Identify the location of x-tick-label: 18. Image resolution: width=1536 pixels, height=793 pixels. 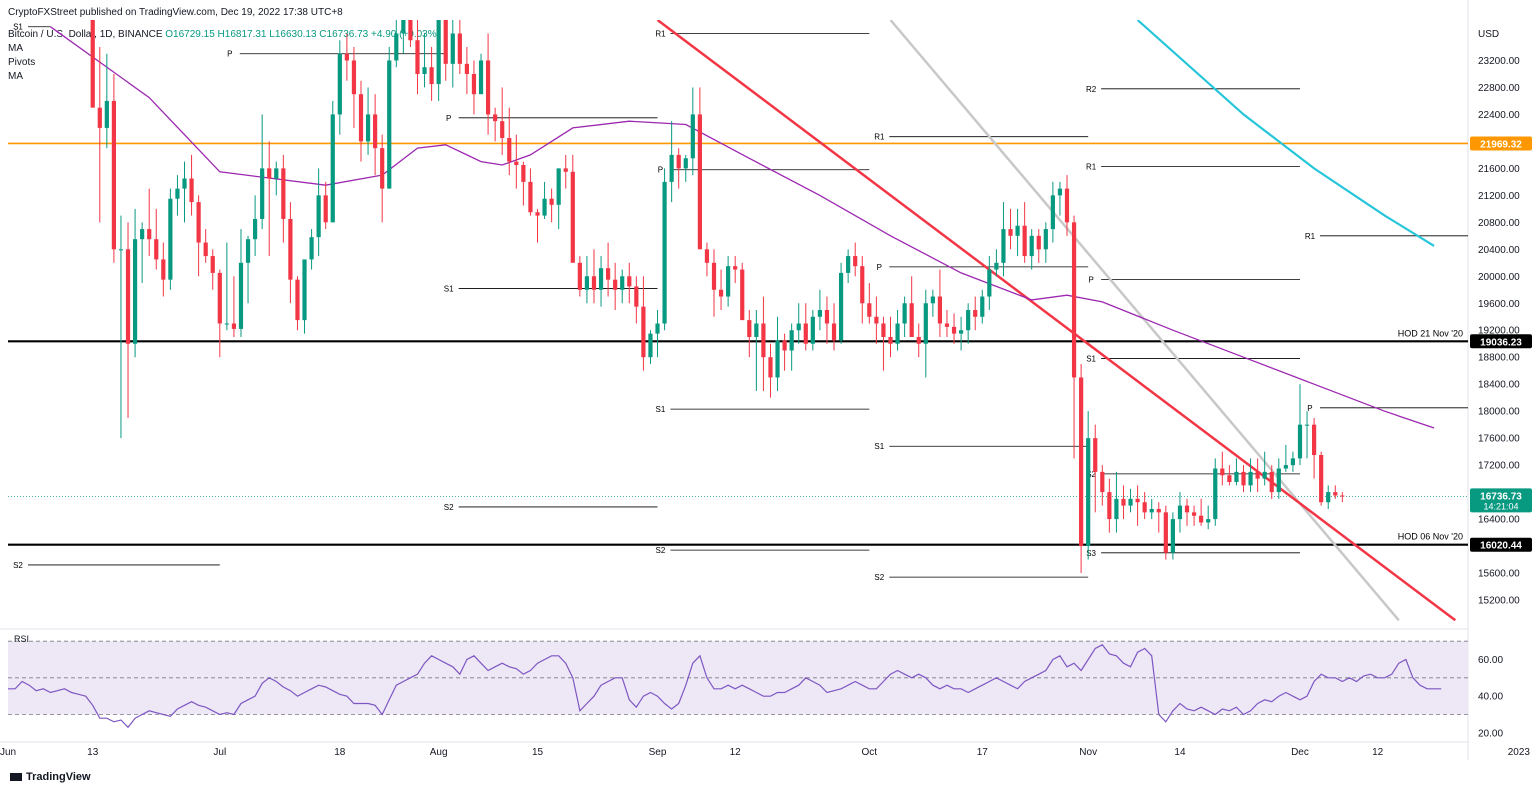
(340, 752).